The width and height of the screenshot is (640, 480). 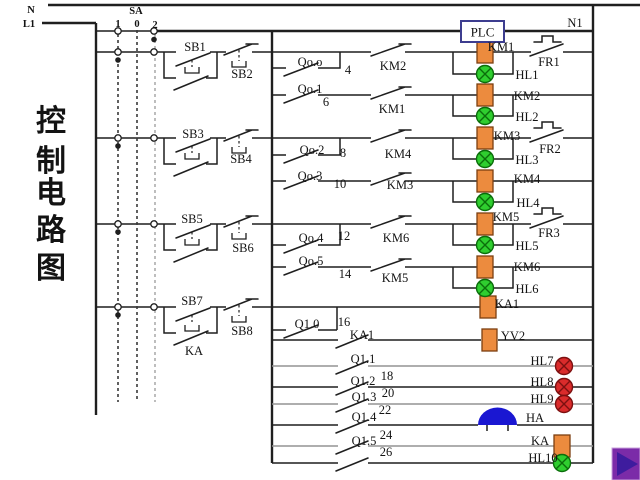 I want to click on label-sa-pos2: 2, so click(x=154, y=25).